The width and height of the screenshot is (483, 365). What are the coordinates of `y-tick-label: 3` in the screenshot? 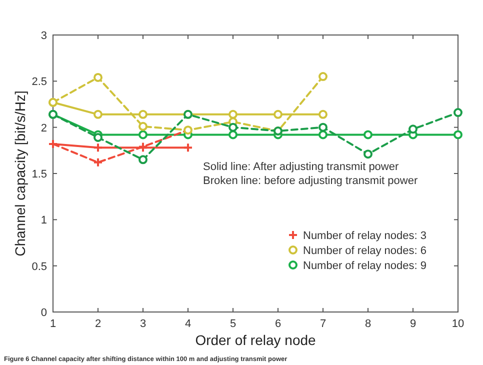 It's located at (43, 36).